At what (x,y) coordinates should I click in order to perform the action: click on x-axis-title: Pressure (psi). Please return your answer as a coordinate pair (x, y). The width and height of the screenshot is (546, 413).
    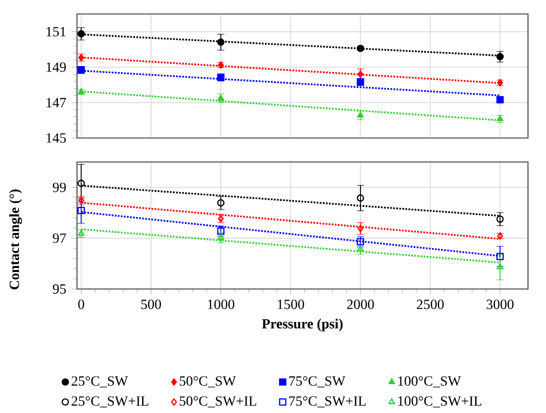
    Looking at the image, I should click on (302, 325).